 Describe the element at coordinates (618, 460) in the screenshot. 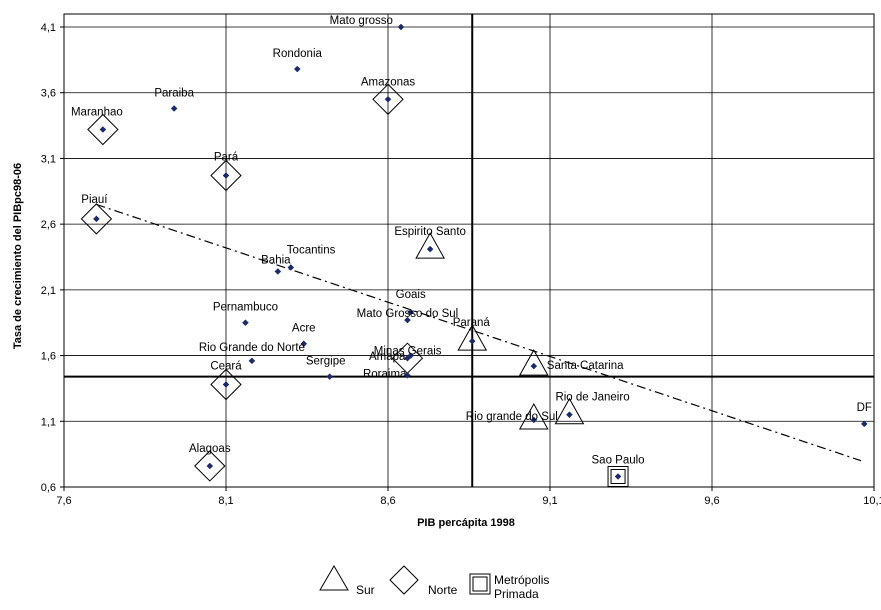

I see `point-label: Sao Paulo` at that location.